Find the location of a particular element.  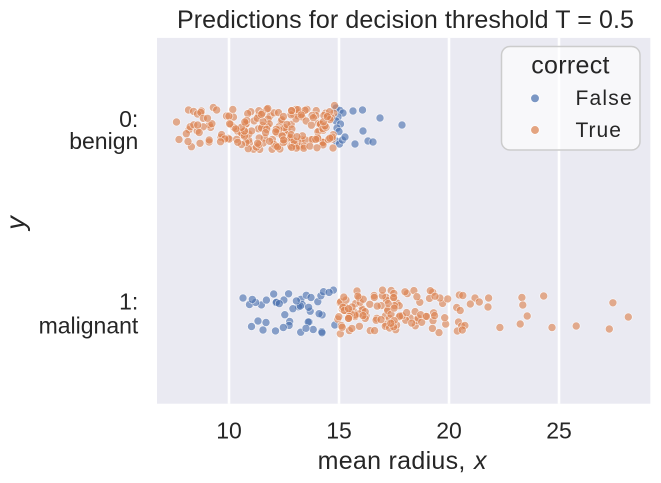

svg-text: 25 is located at coordinates (559, 431).